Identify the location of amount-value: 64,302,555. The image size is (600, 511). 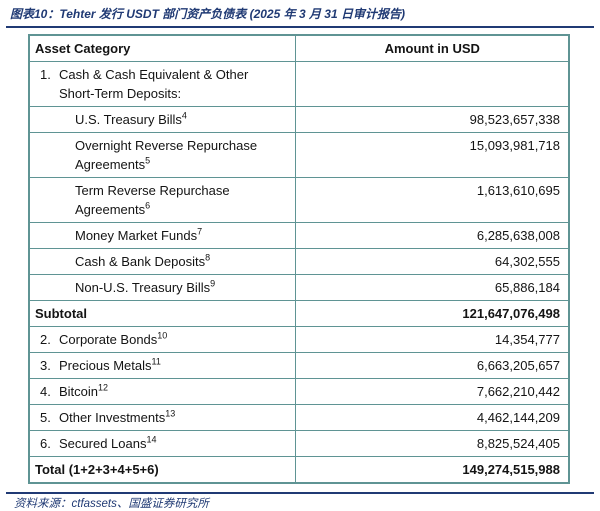
(527, 261).